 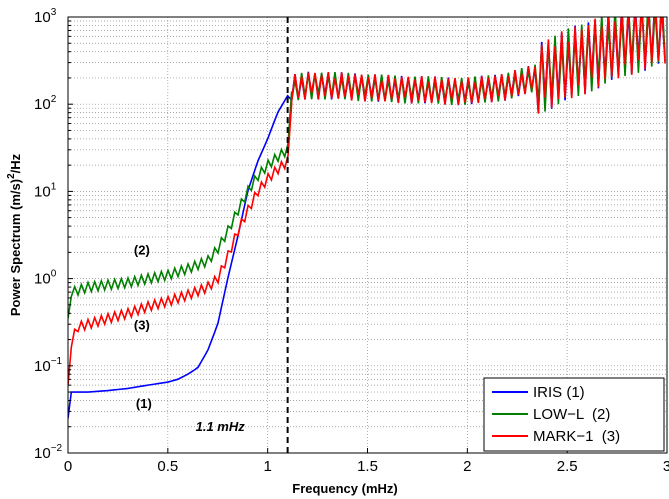 What do you see at coordinates (167, 466) in the screenshot?
I see `x-tick-label: 0.5` at bounding box center [167, 466].